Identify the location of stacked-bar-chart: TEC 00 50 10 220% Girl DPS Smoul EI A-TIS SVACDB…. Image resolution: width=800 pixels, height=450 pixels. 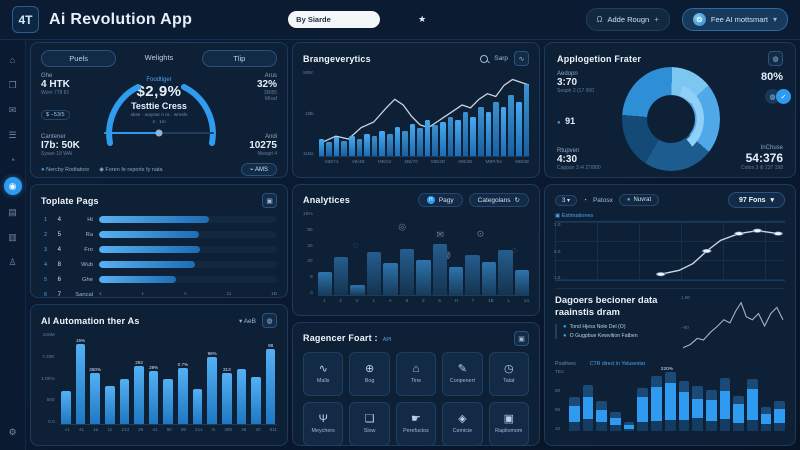
(670, 408).